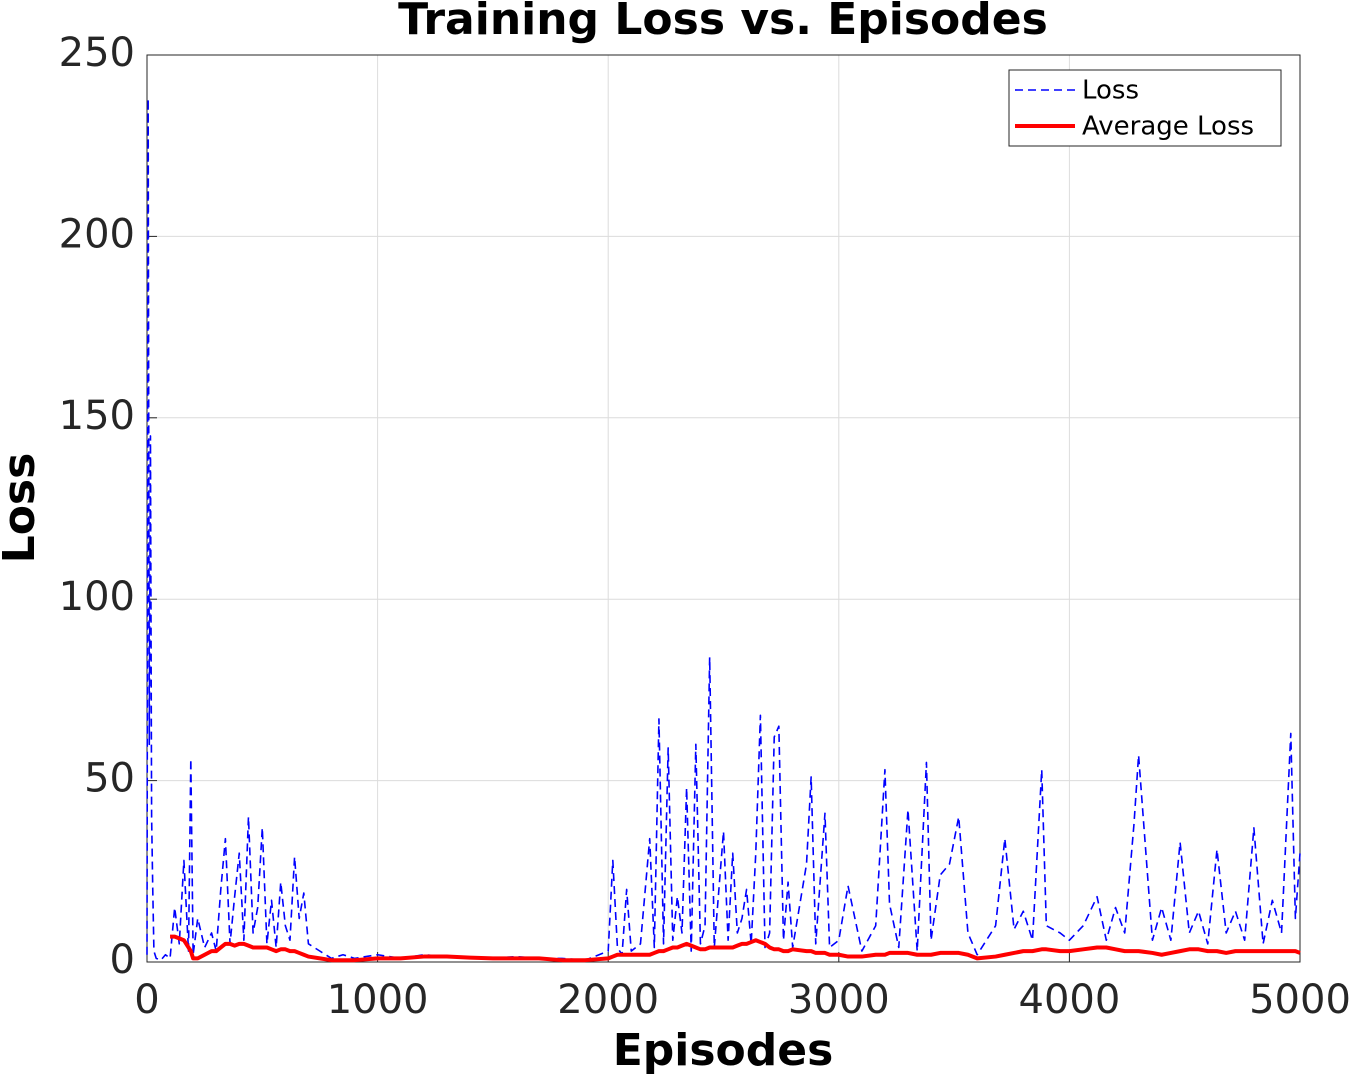 The width and height of the screenshot is (1354, 1082). I want to click on x-tick-label: 1000, so click(378, 1000).